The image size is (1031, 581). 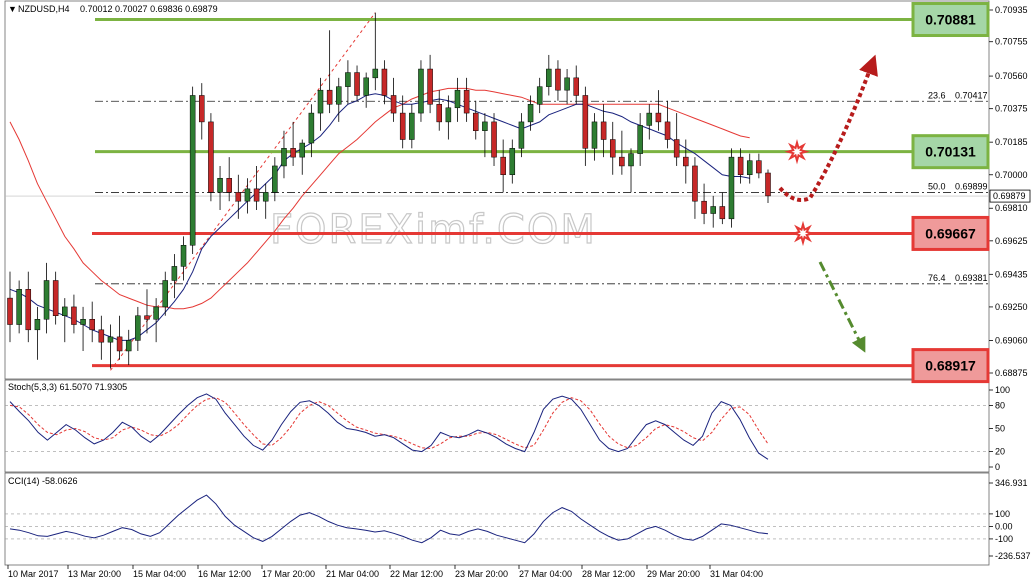 What do you see at coordinates (950, 20) in the screenshot?
I see `level-box-label: 0.70881` at bounding box center [950, 20].